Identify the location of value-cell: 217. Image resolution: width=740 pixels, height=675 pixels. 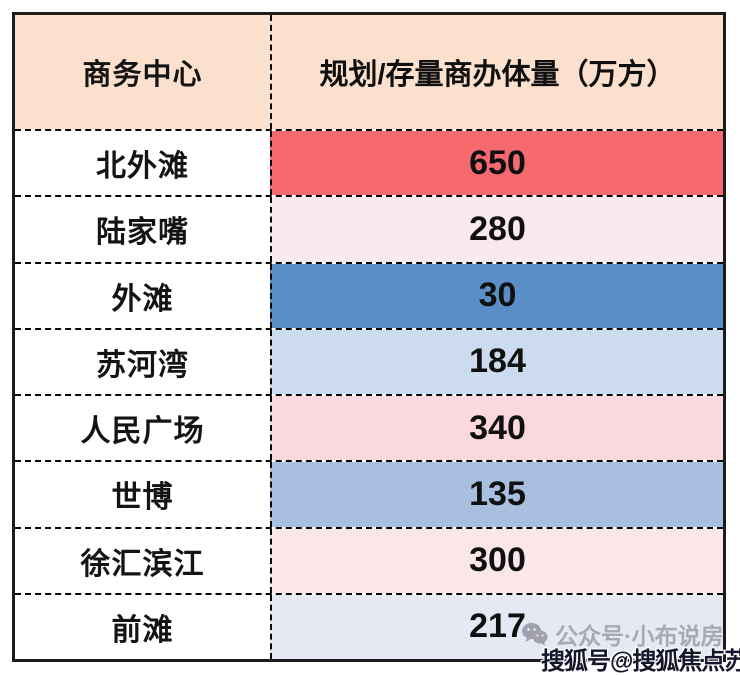
(496, 626).